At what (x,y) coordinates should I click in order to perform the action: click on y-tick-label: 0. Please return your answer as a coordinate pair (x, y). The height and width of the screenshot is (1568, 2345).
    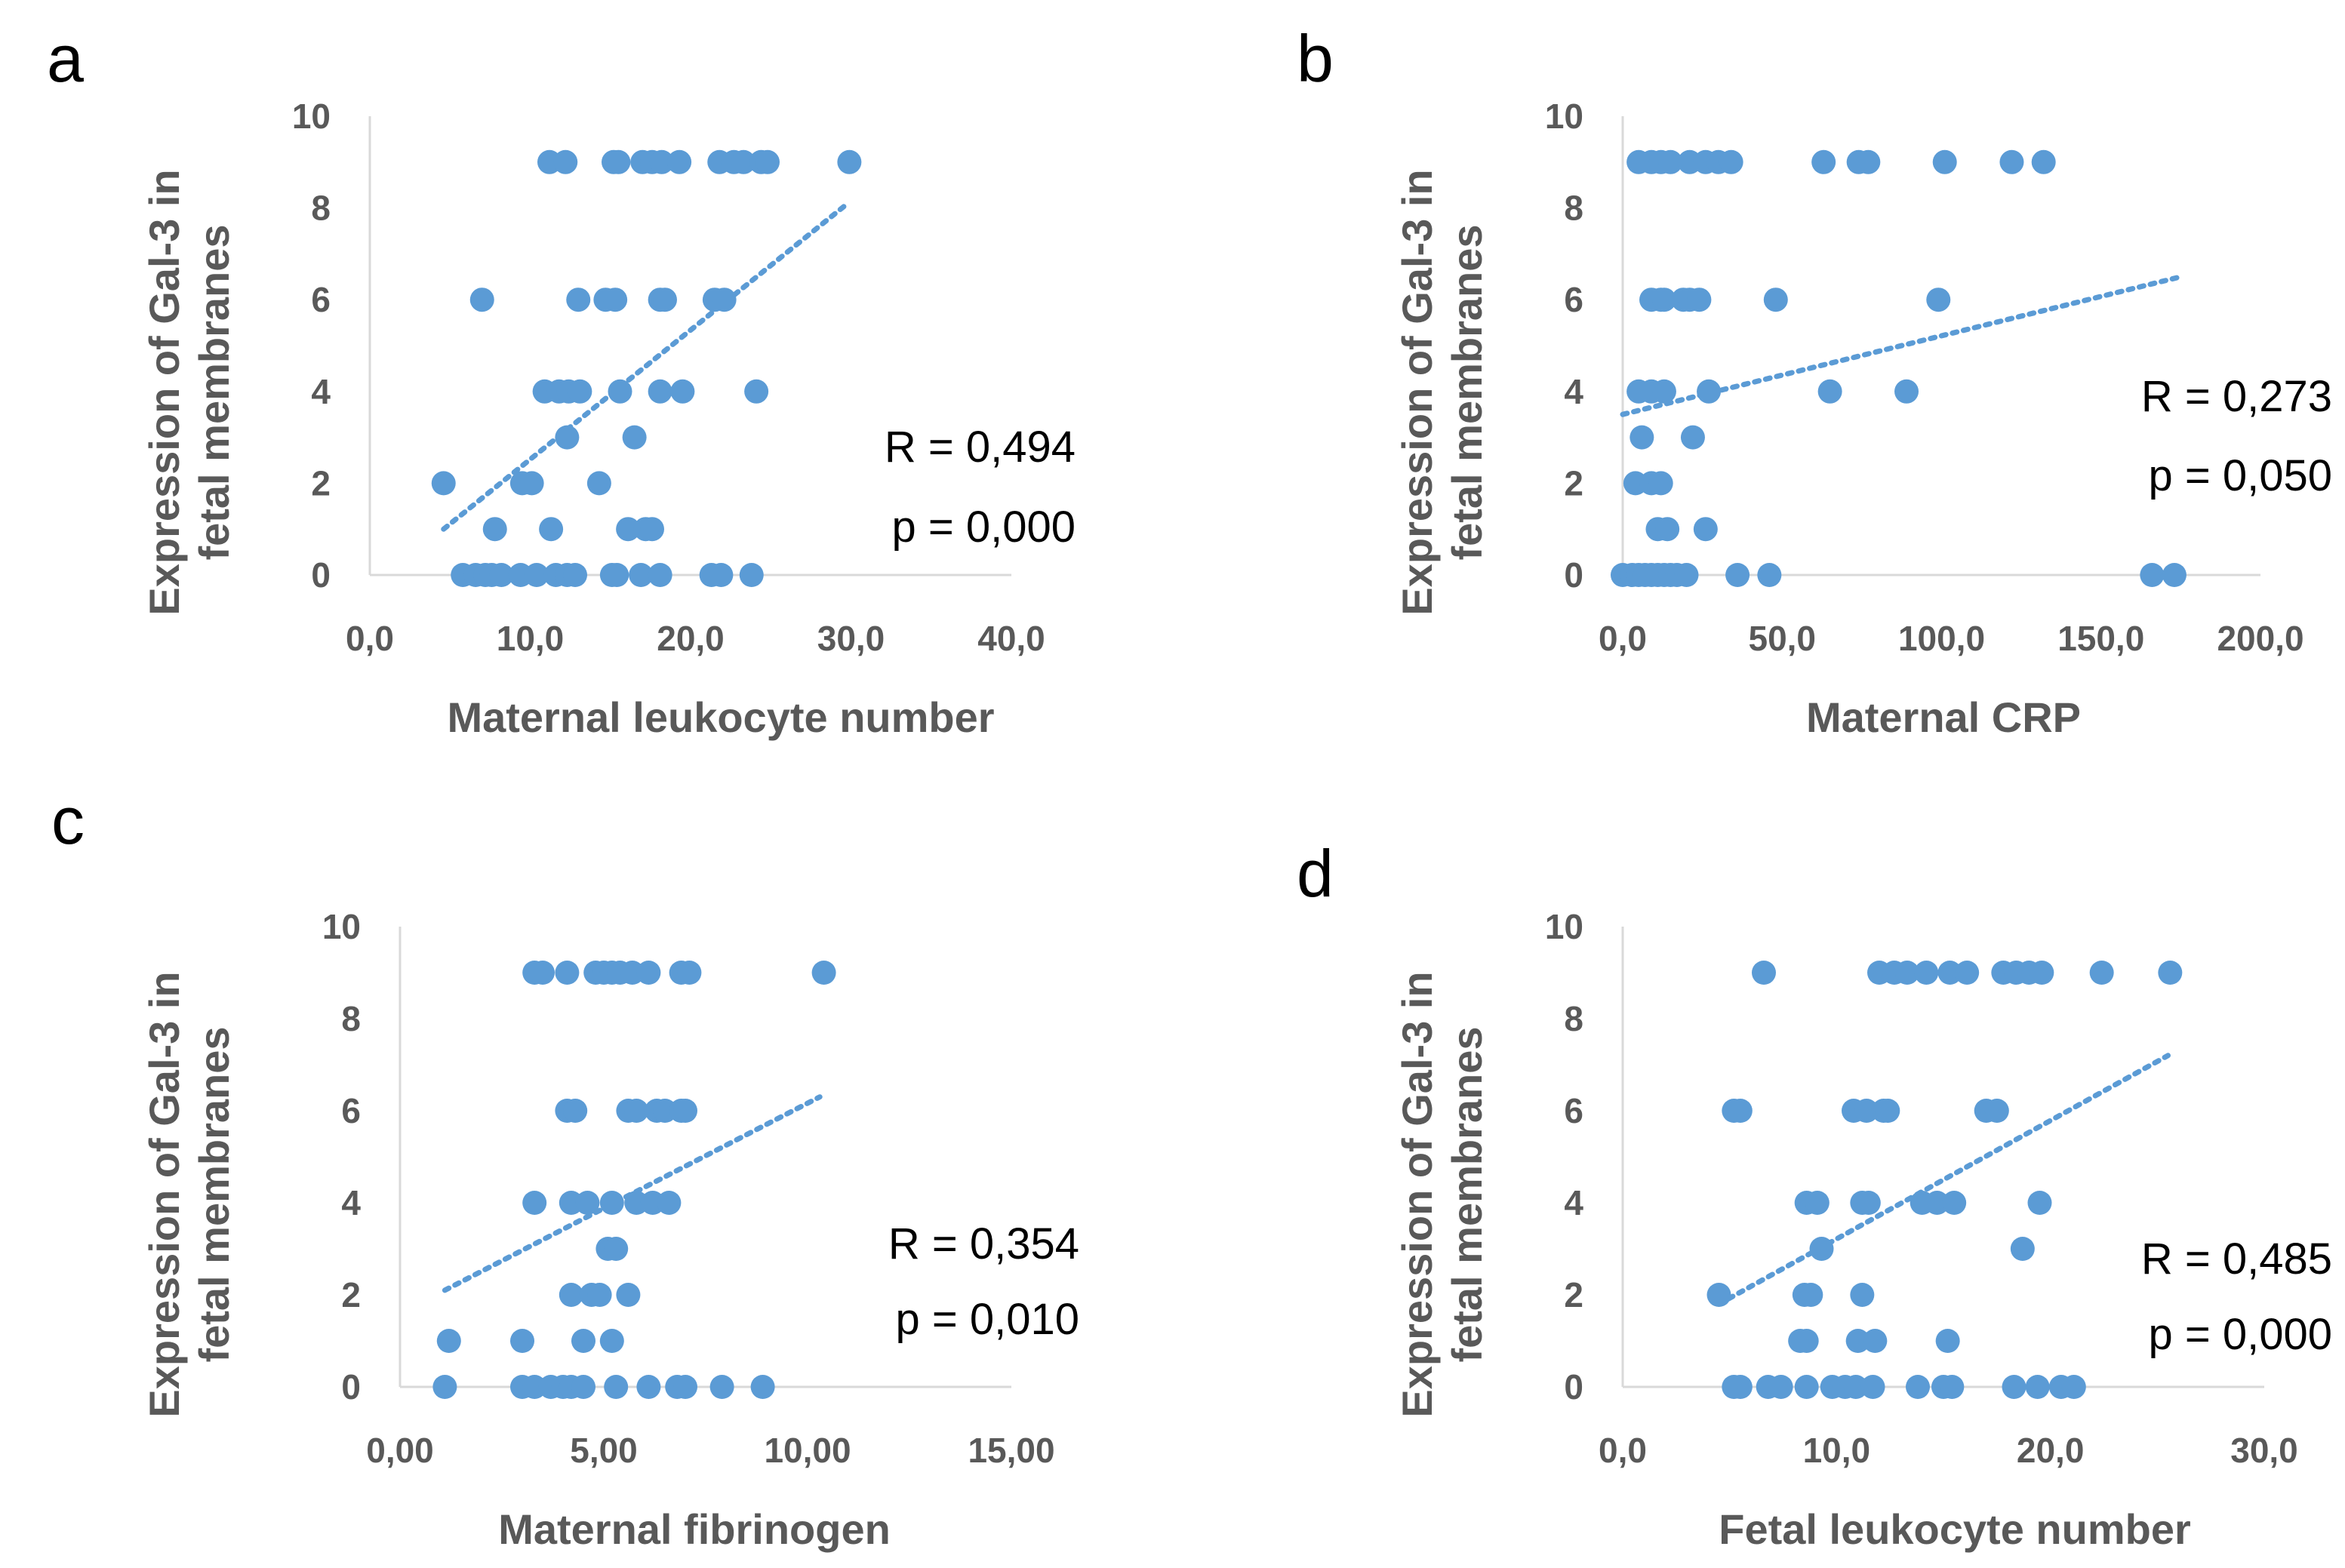
    Looking at the image, I should click on (321, 575).